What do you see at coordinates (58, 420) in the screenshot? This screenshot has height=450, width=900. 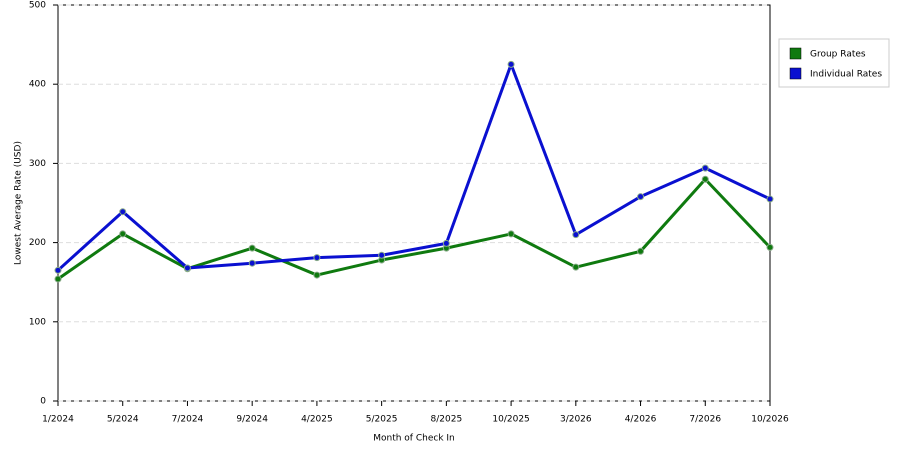 I see `x-tick-label: 1/2024` at bounding box center [58, 420].